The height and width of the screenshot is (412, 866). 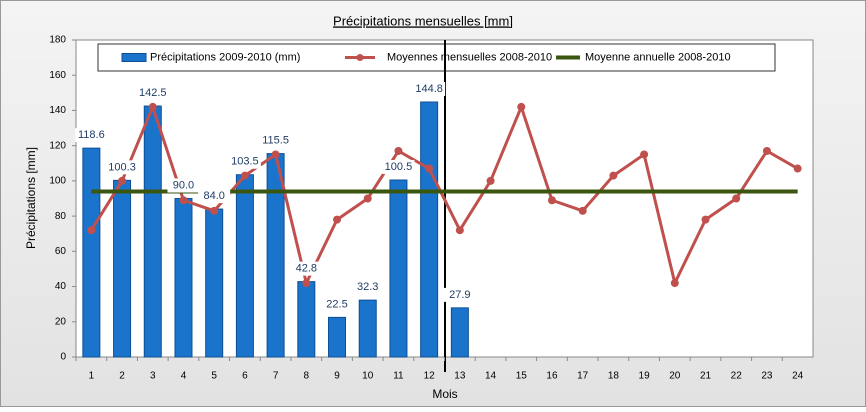 I want to click on x-tick-label: 7, so click(x=276, y=376).